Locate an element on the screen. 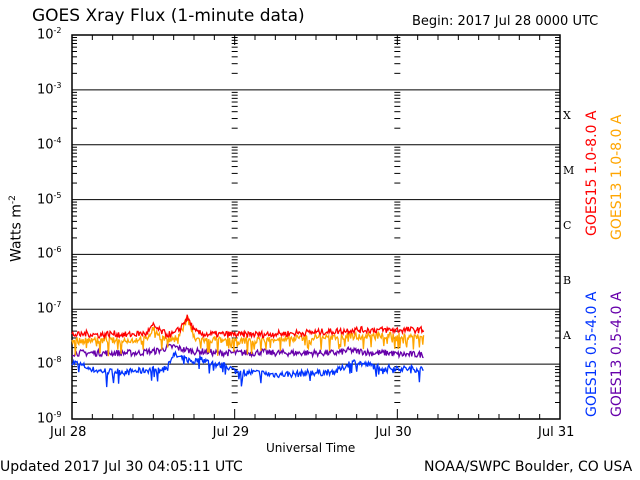  legend-goes15-short: GOES15 0.5-4.0 A is located at coordinates (592, 354).